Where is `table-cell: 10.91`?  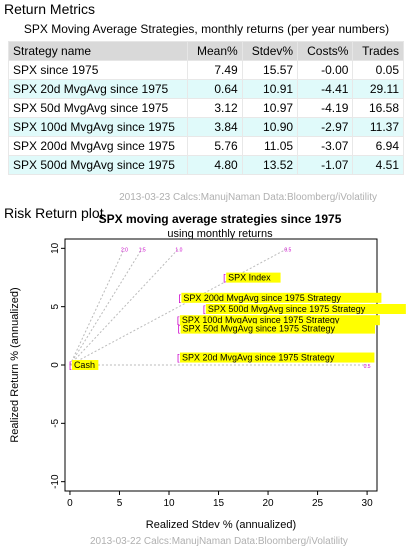 table-cell: 10.91 is located at coordinates (270, 89).